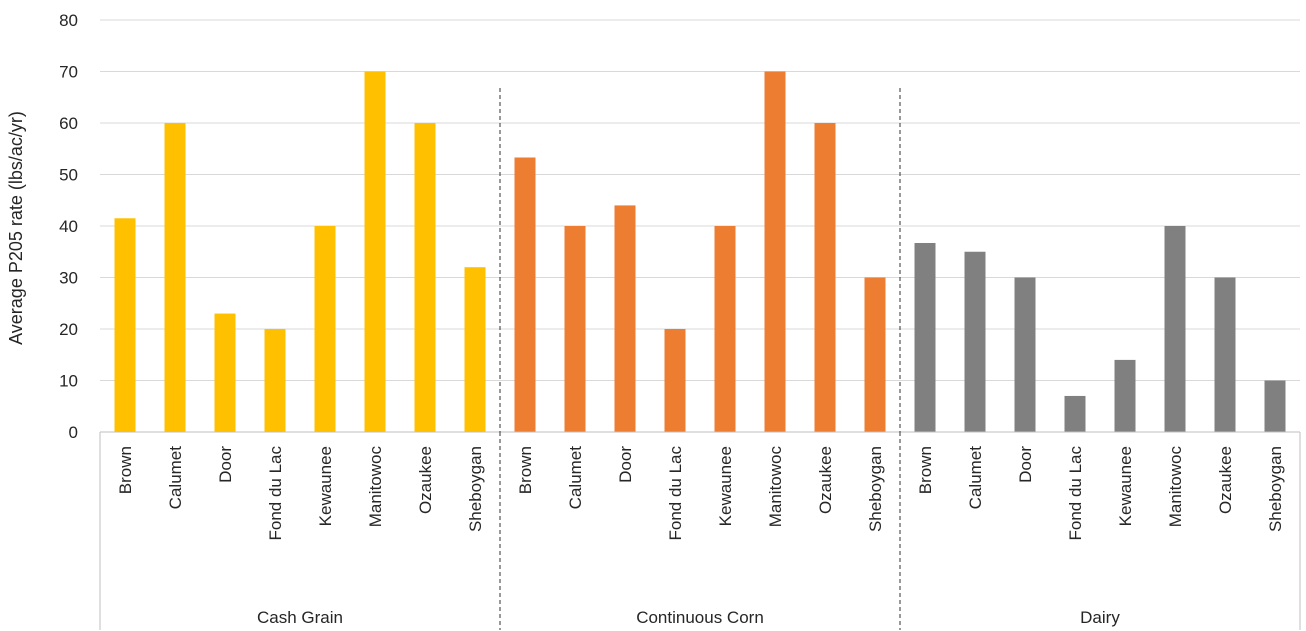  I want to click on group-label: Cash Grain, so click(300, 617).